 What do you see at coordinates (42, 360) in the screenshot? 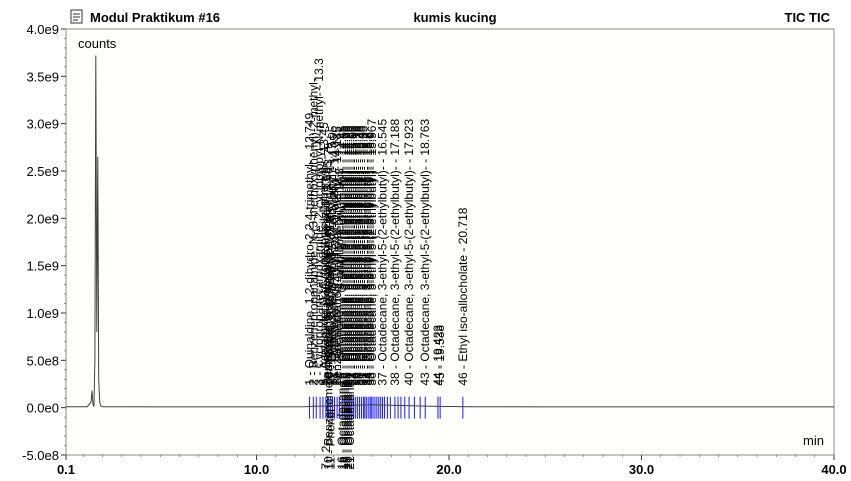
I see `y-tick-label: 5.0e8` at bounding box center [42, 360].